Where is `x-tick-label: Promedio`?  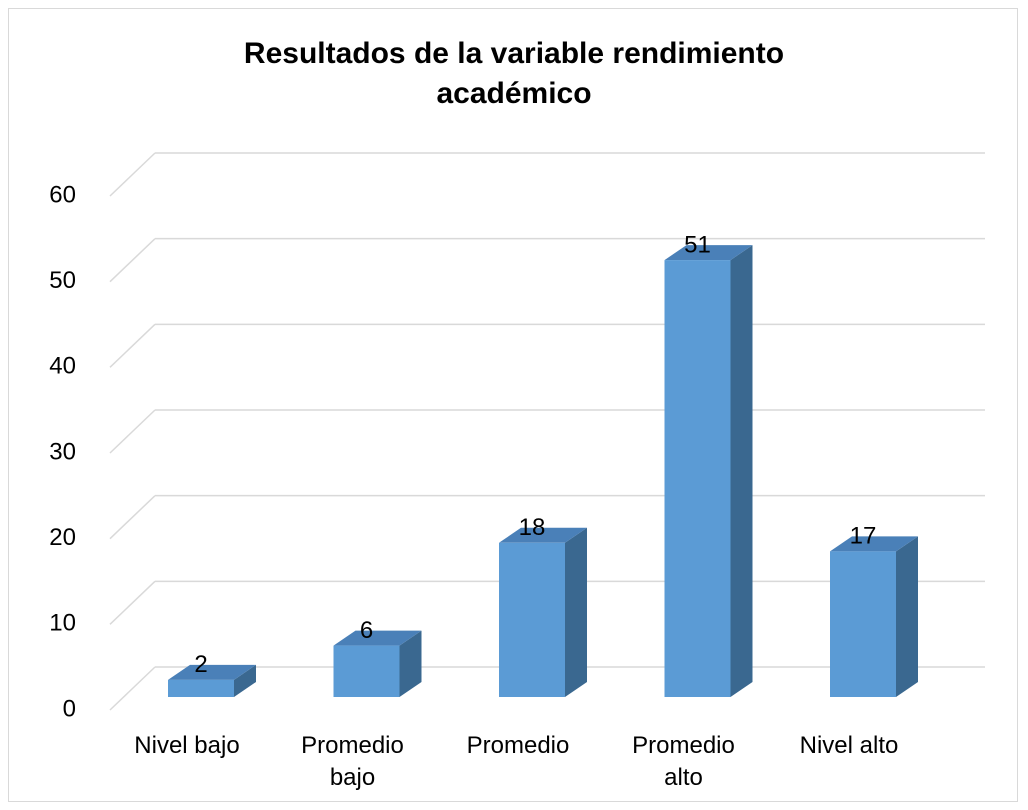
x-tick-label: Promedio is located at coordinates (518, 745).